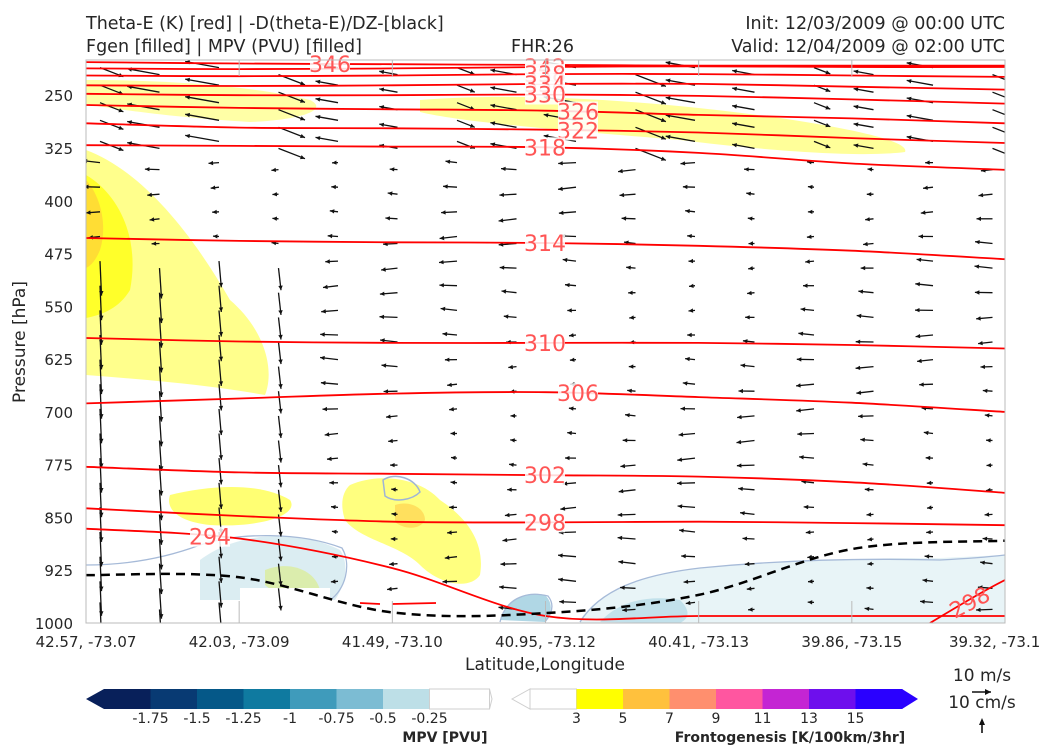  Describe the element at coordinates (623, 719) in the screenshot. I see `fgen-tick-label: 5` at that location.